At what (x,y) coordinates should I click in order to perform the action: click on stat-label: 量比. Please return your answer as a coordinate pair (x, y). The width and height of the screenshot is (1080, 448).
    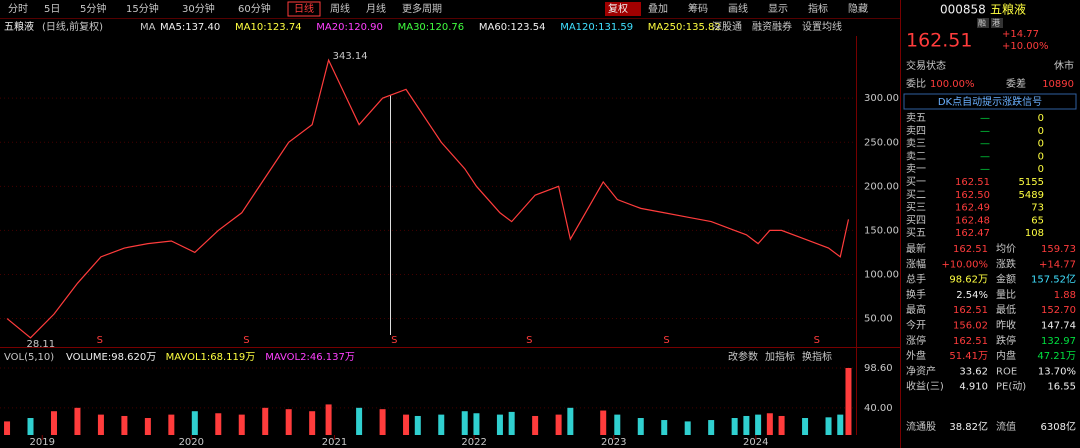
    Looking at the image, I should click on (1006, 295).